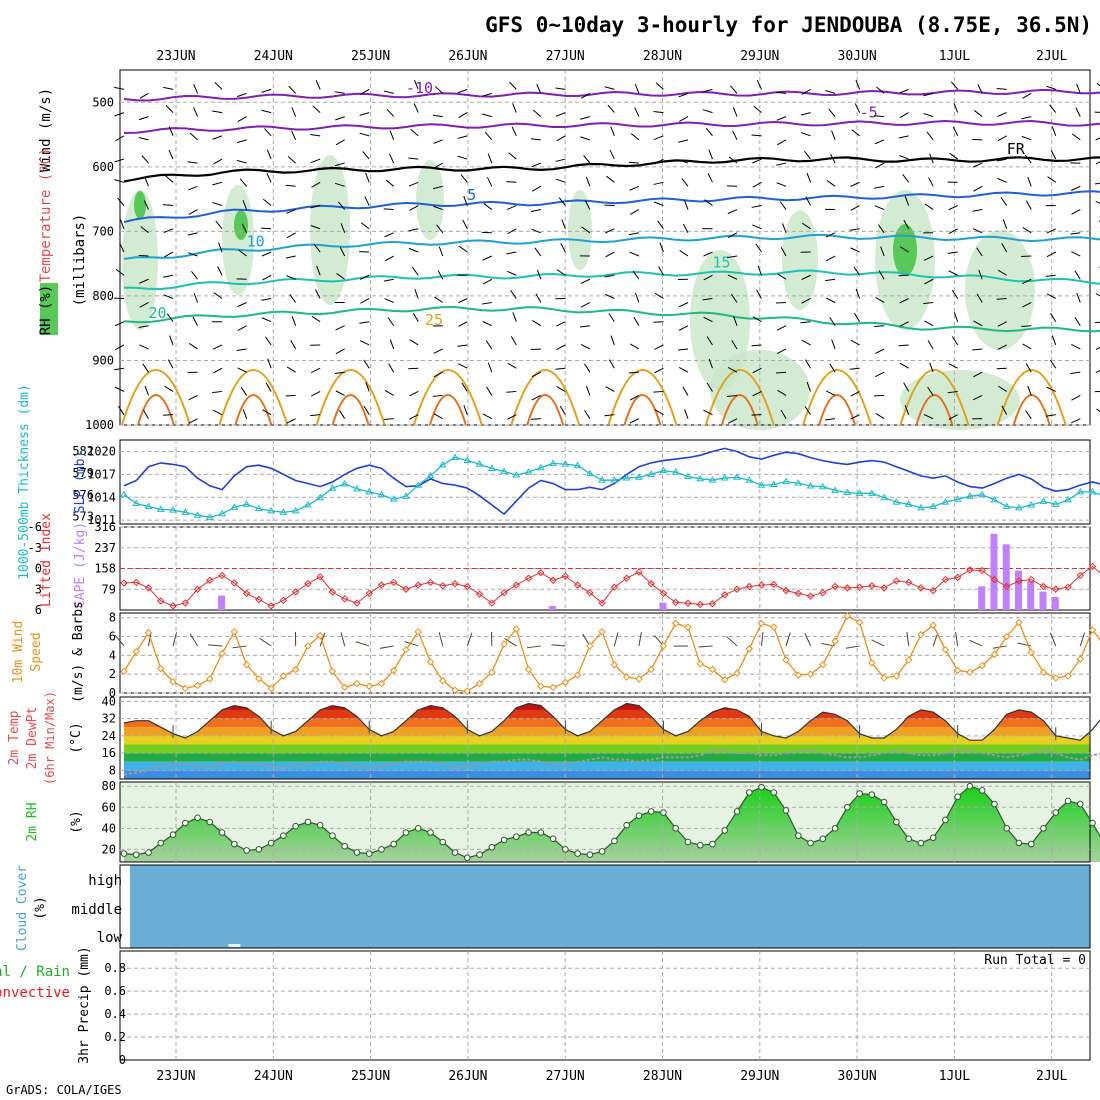  I want to click on temp-band, so click(607, 757).